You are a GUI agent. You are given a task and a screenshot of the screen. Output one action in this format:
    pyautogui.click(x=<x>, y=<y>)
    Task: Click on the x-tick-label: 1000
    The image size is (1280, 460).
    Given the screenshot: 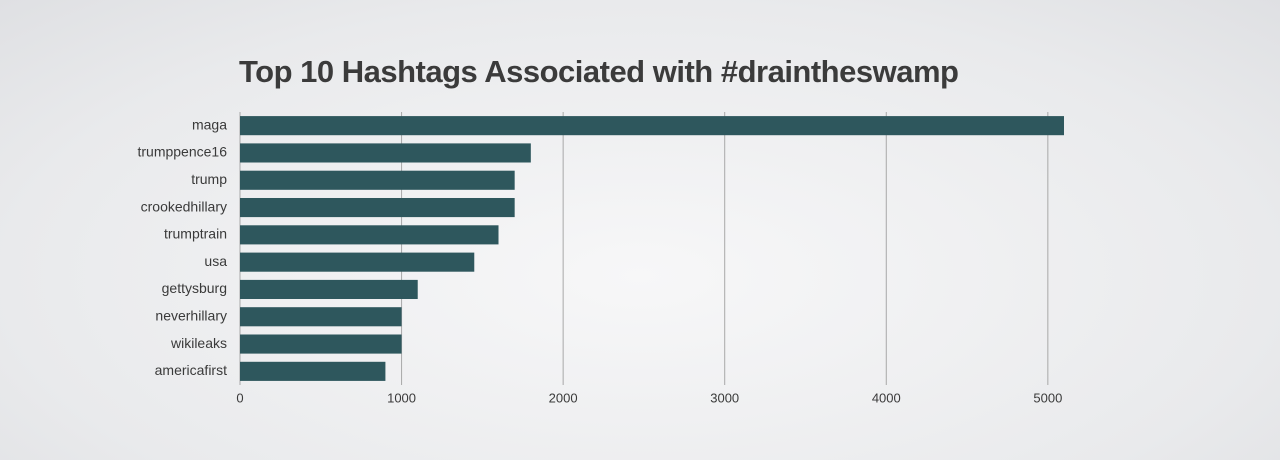 What is the action you would take?
    pyautogui.click(x=401, y=397)
    